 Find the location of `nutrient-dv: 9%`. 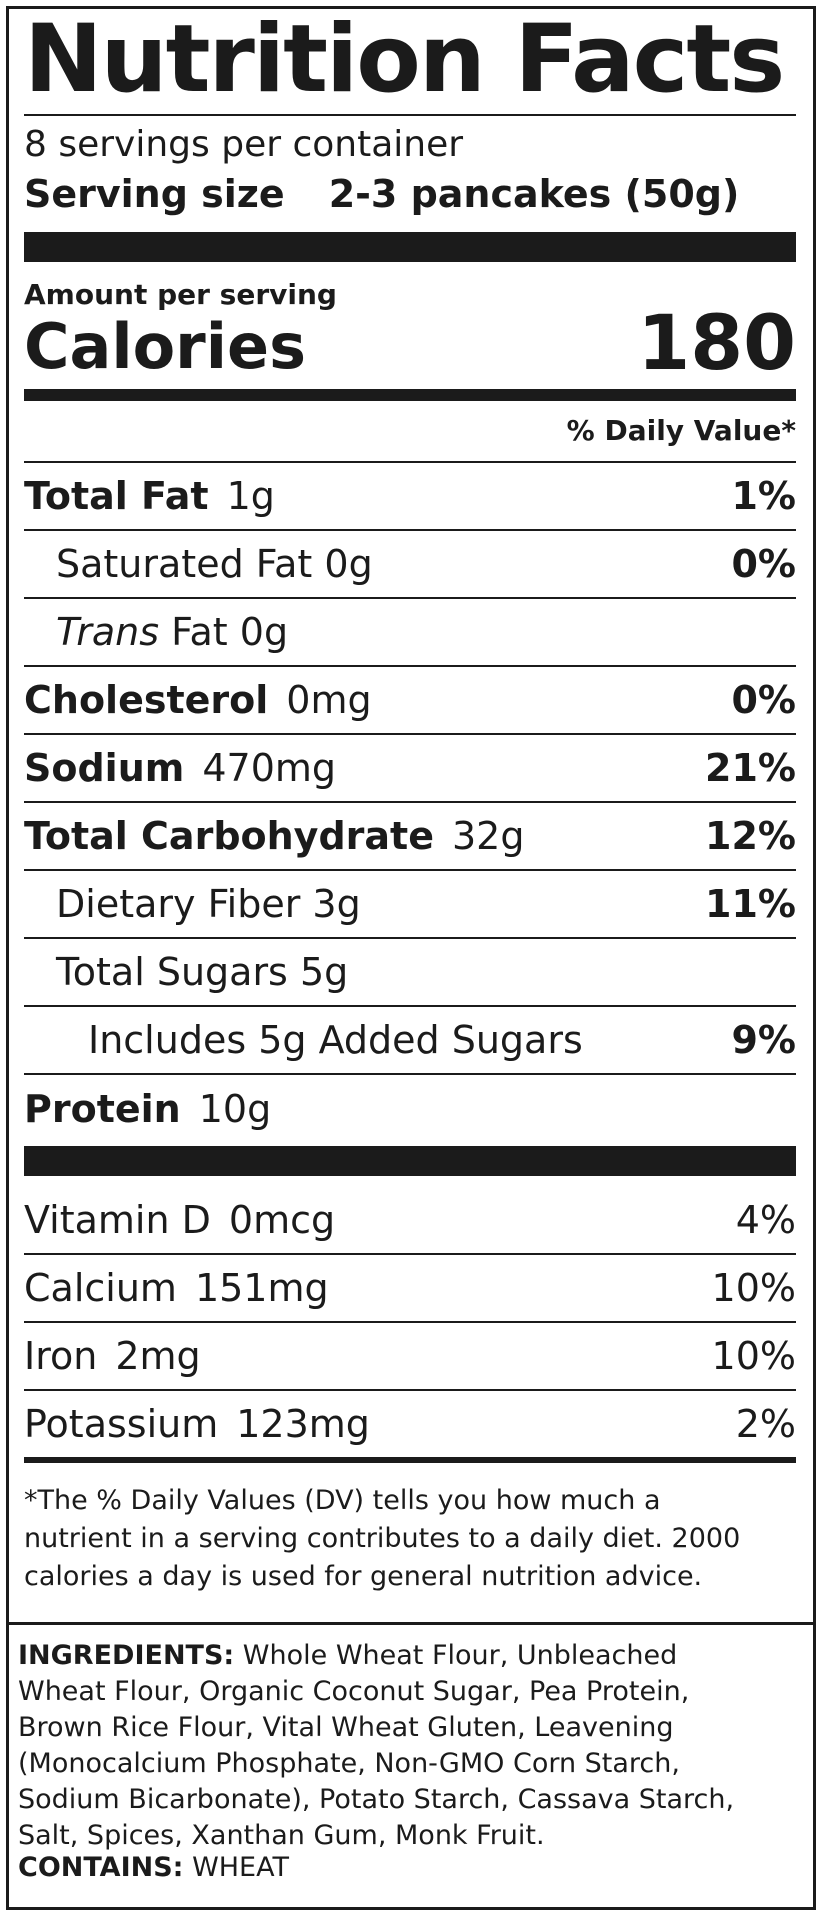

nutrient-dv: 9% is located at coordinates (763, 1040).